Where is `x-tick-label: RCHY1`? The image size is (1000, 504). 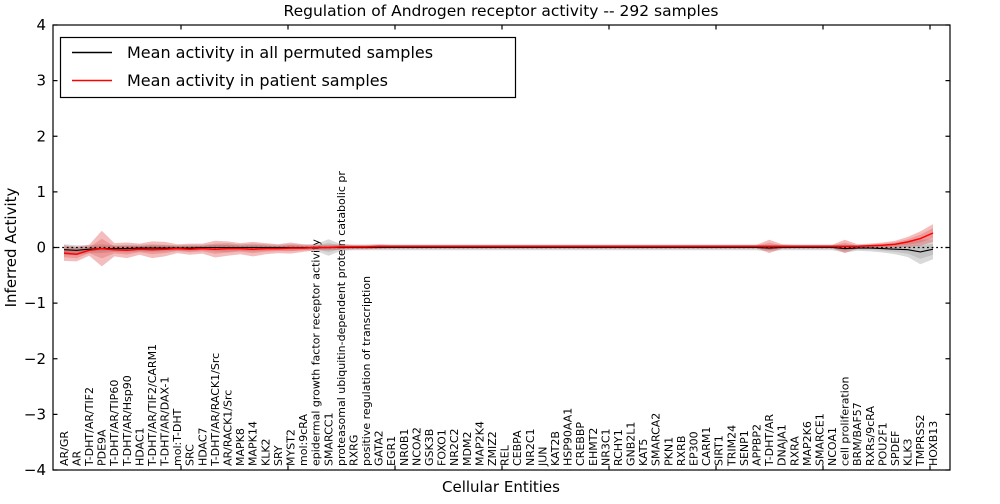
x-tick-label: RCHY1 is located at coordinates (618, 447).